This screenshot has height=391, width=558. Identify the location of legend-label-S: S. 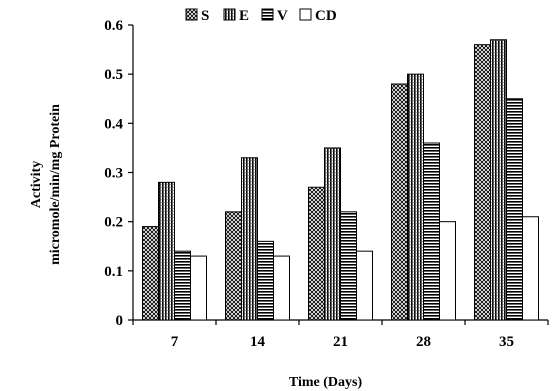
(205, 16).